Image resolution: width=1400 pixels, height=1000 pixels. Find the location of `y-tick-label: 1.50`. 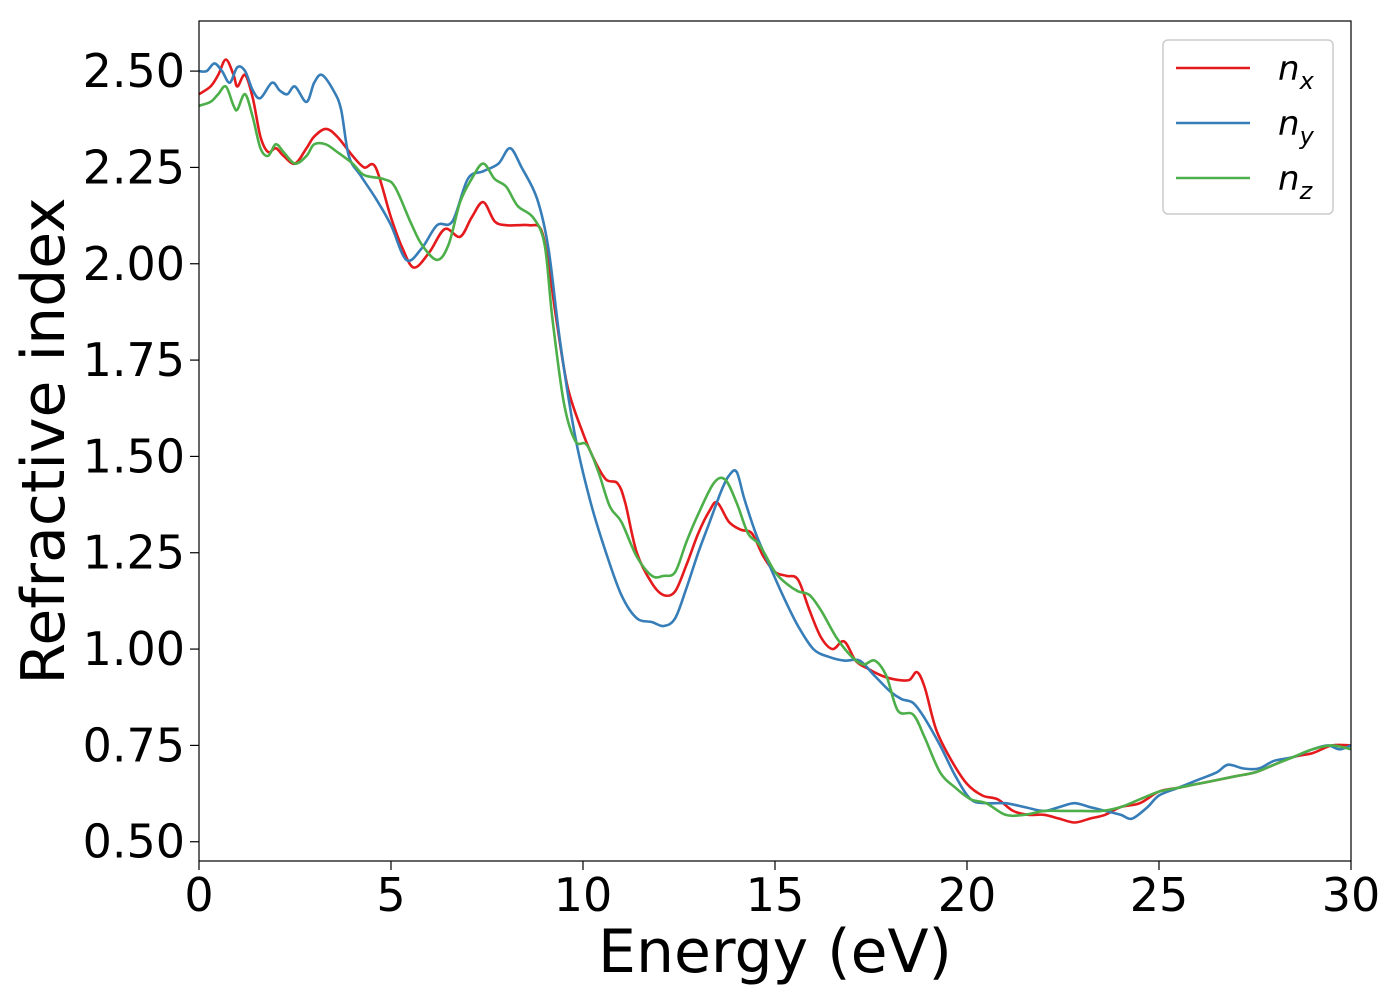

y-tick-label: 1.50 is located at coordinates (134, 456).